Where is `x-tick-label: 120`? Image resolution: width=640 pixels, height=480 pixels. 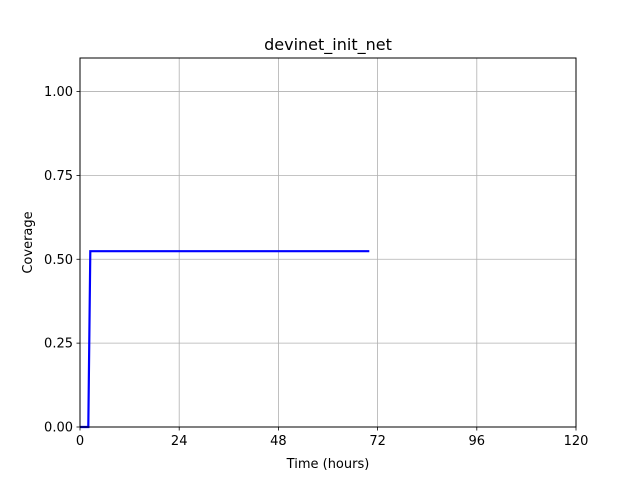
x-tick-label: 120 is located at coordinates (576, 441).